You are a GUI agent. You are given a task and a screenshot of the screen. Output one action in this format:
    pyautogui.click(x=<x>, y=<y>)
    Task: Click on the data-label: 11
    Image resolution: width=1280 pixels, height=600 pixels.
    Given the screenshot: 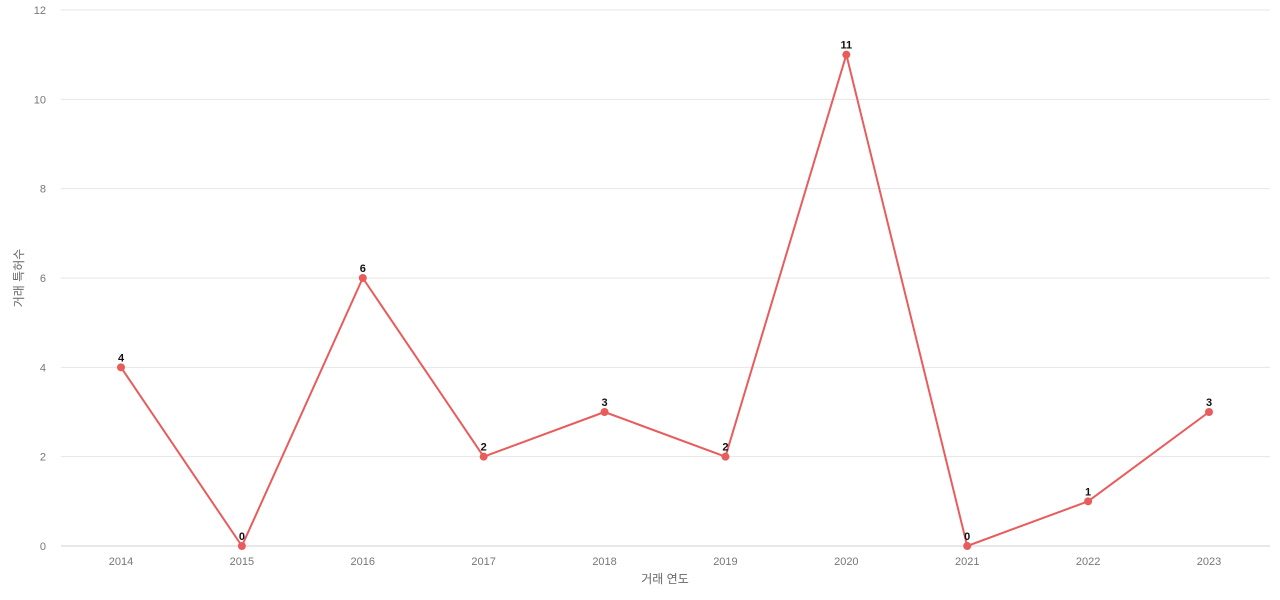 What is the action you would take?
    pyautogui.click(x=847, y=46)
    